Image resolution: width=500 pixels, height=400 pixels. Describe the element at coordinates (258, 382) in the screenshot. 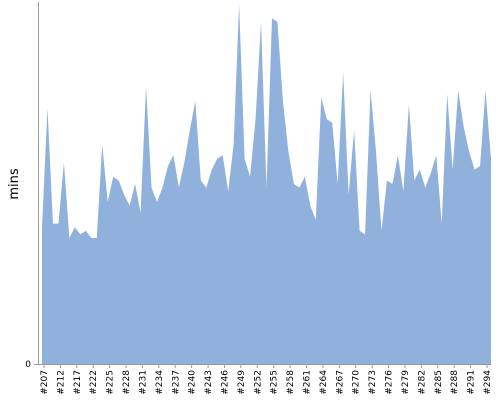

I see `x-tick-label: #252` at that location.